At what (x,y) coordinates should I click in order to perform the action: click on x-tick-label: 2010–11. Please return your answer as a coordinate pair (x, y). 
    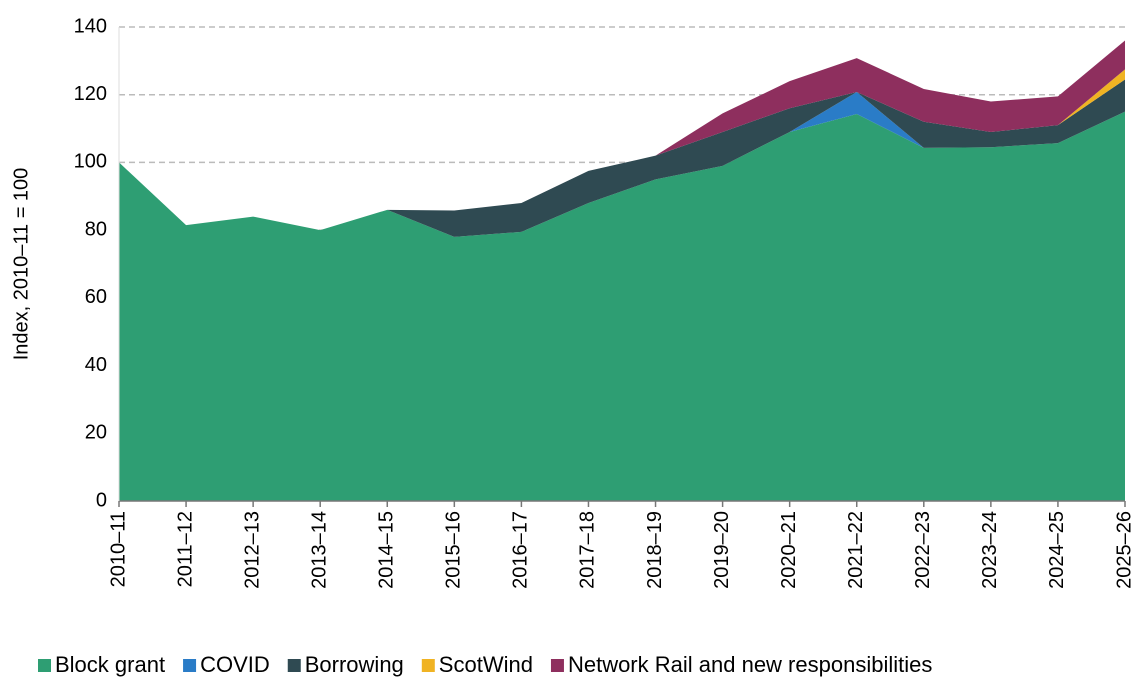
    Looking at the image, I should click on (118, 549).